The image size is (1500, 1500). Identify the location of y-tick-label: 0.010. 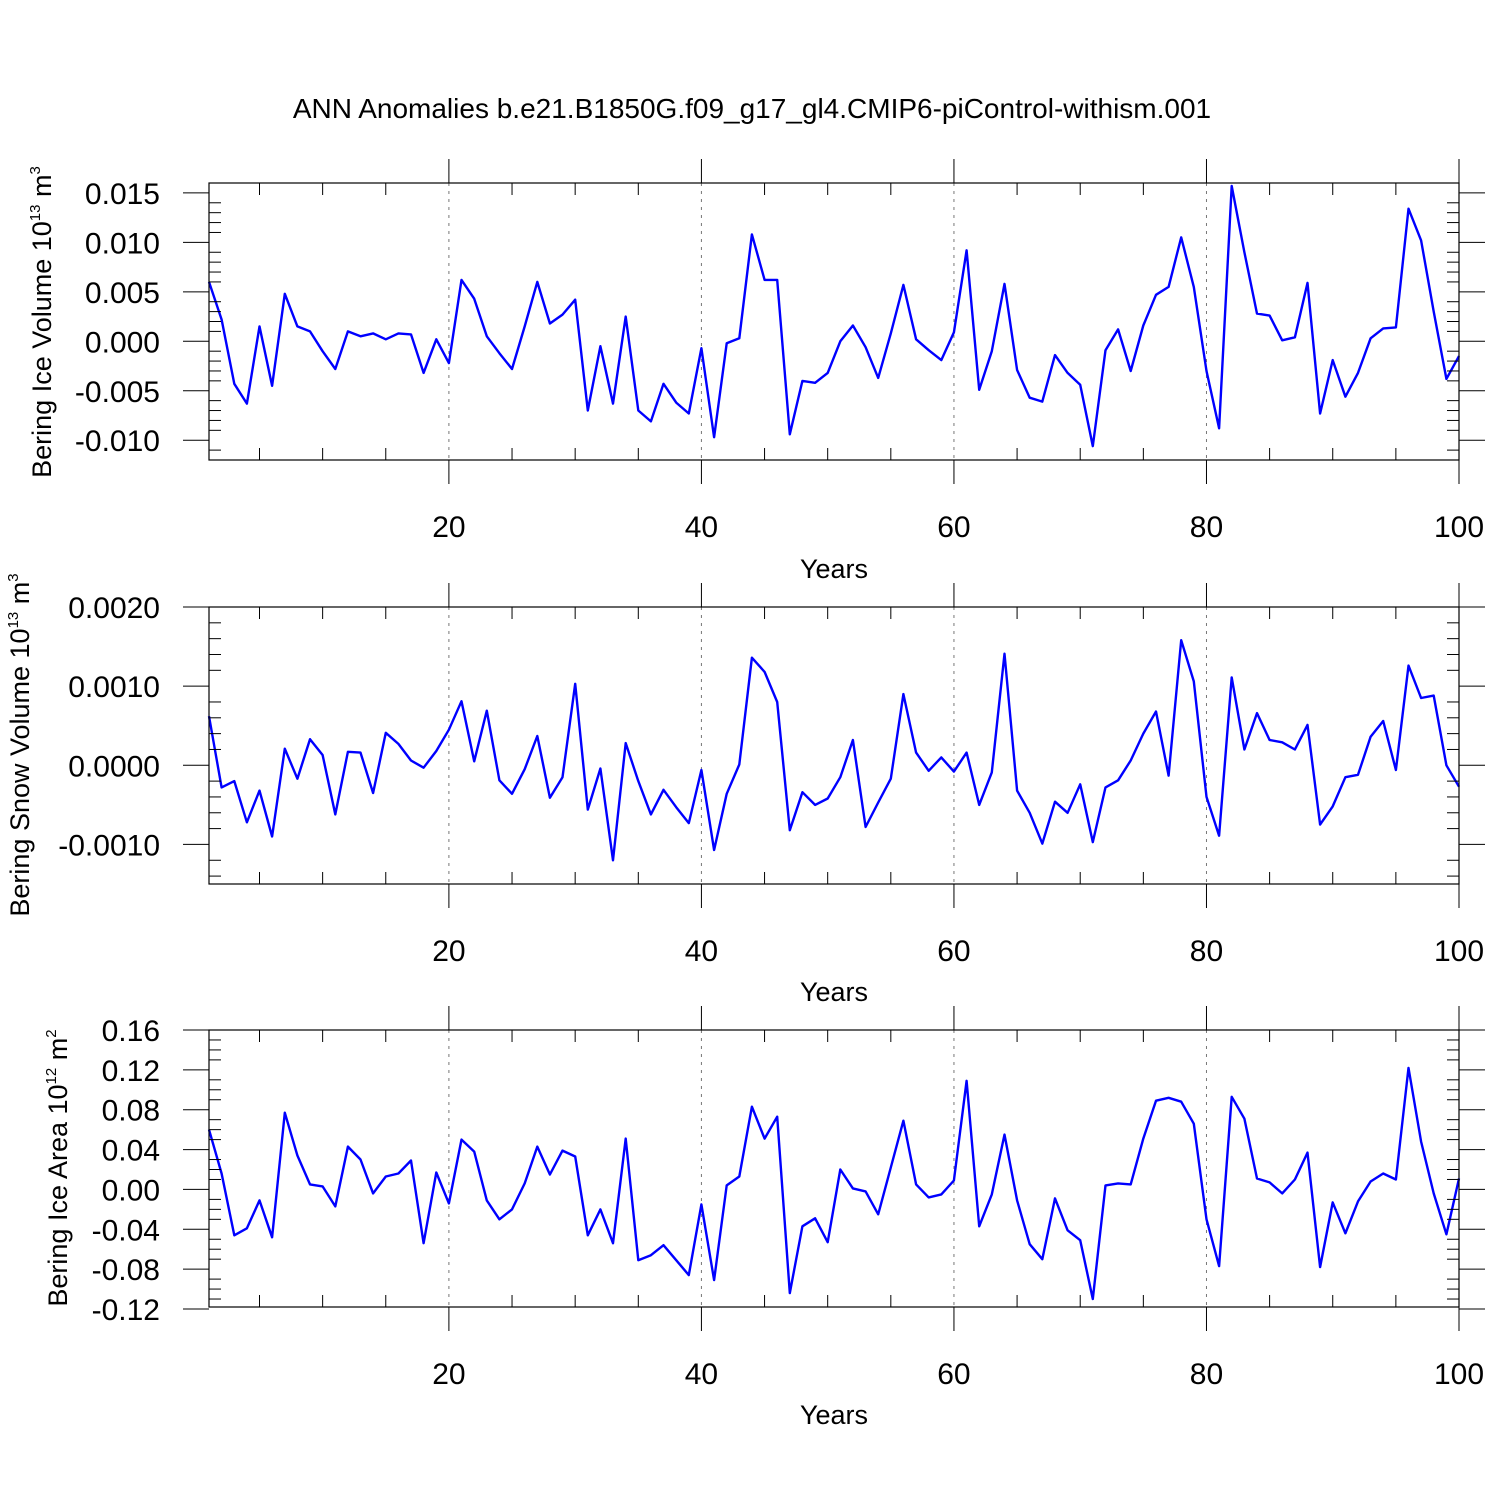
(122, 243).